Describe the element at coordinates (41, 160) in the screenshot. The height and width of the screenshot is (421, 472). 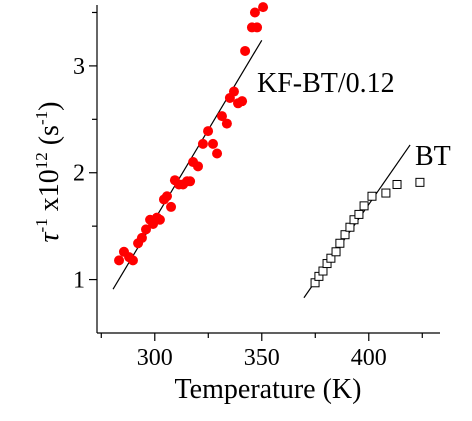
I see `y-label-part: 12` at that location.